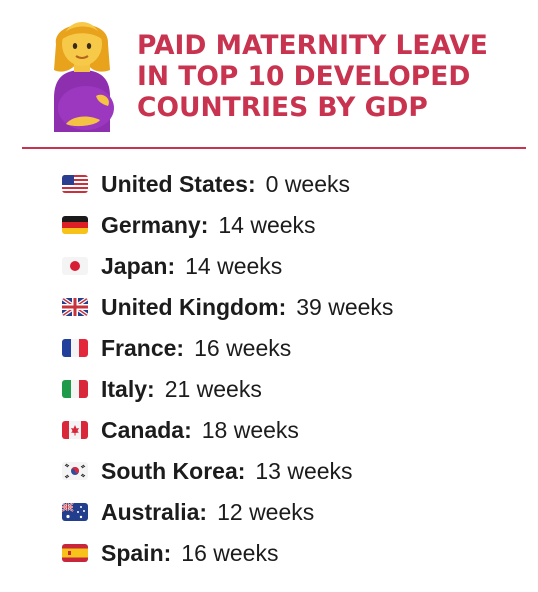  I want to click on country-name: South Korea:, so click(173, 470).